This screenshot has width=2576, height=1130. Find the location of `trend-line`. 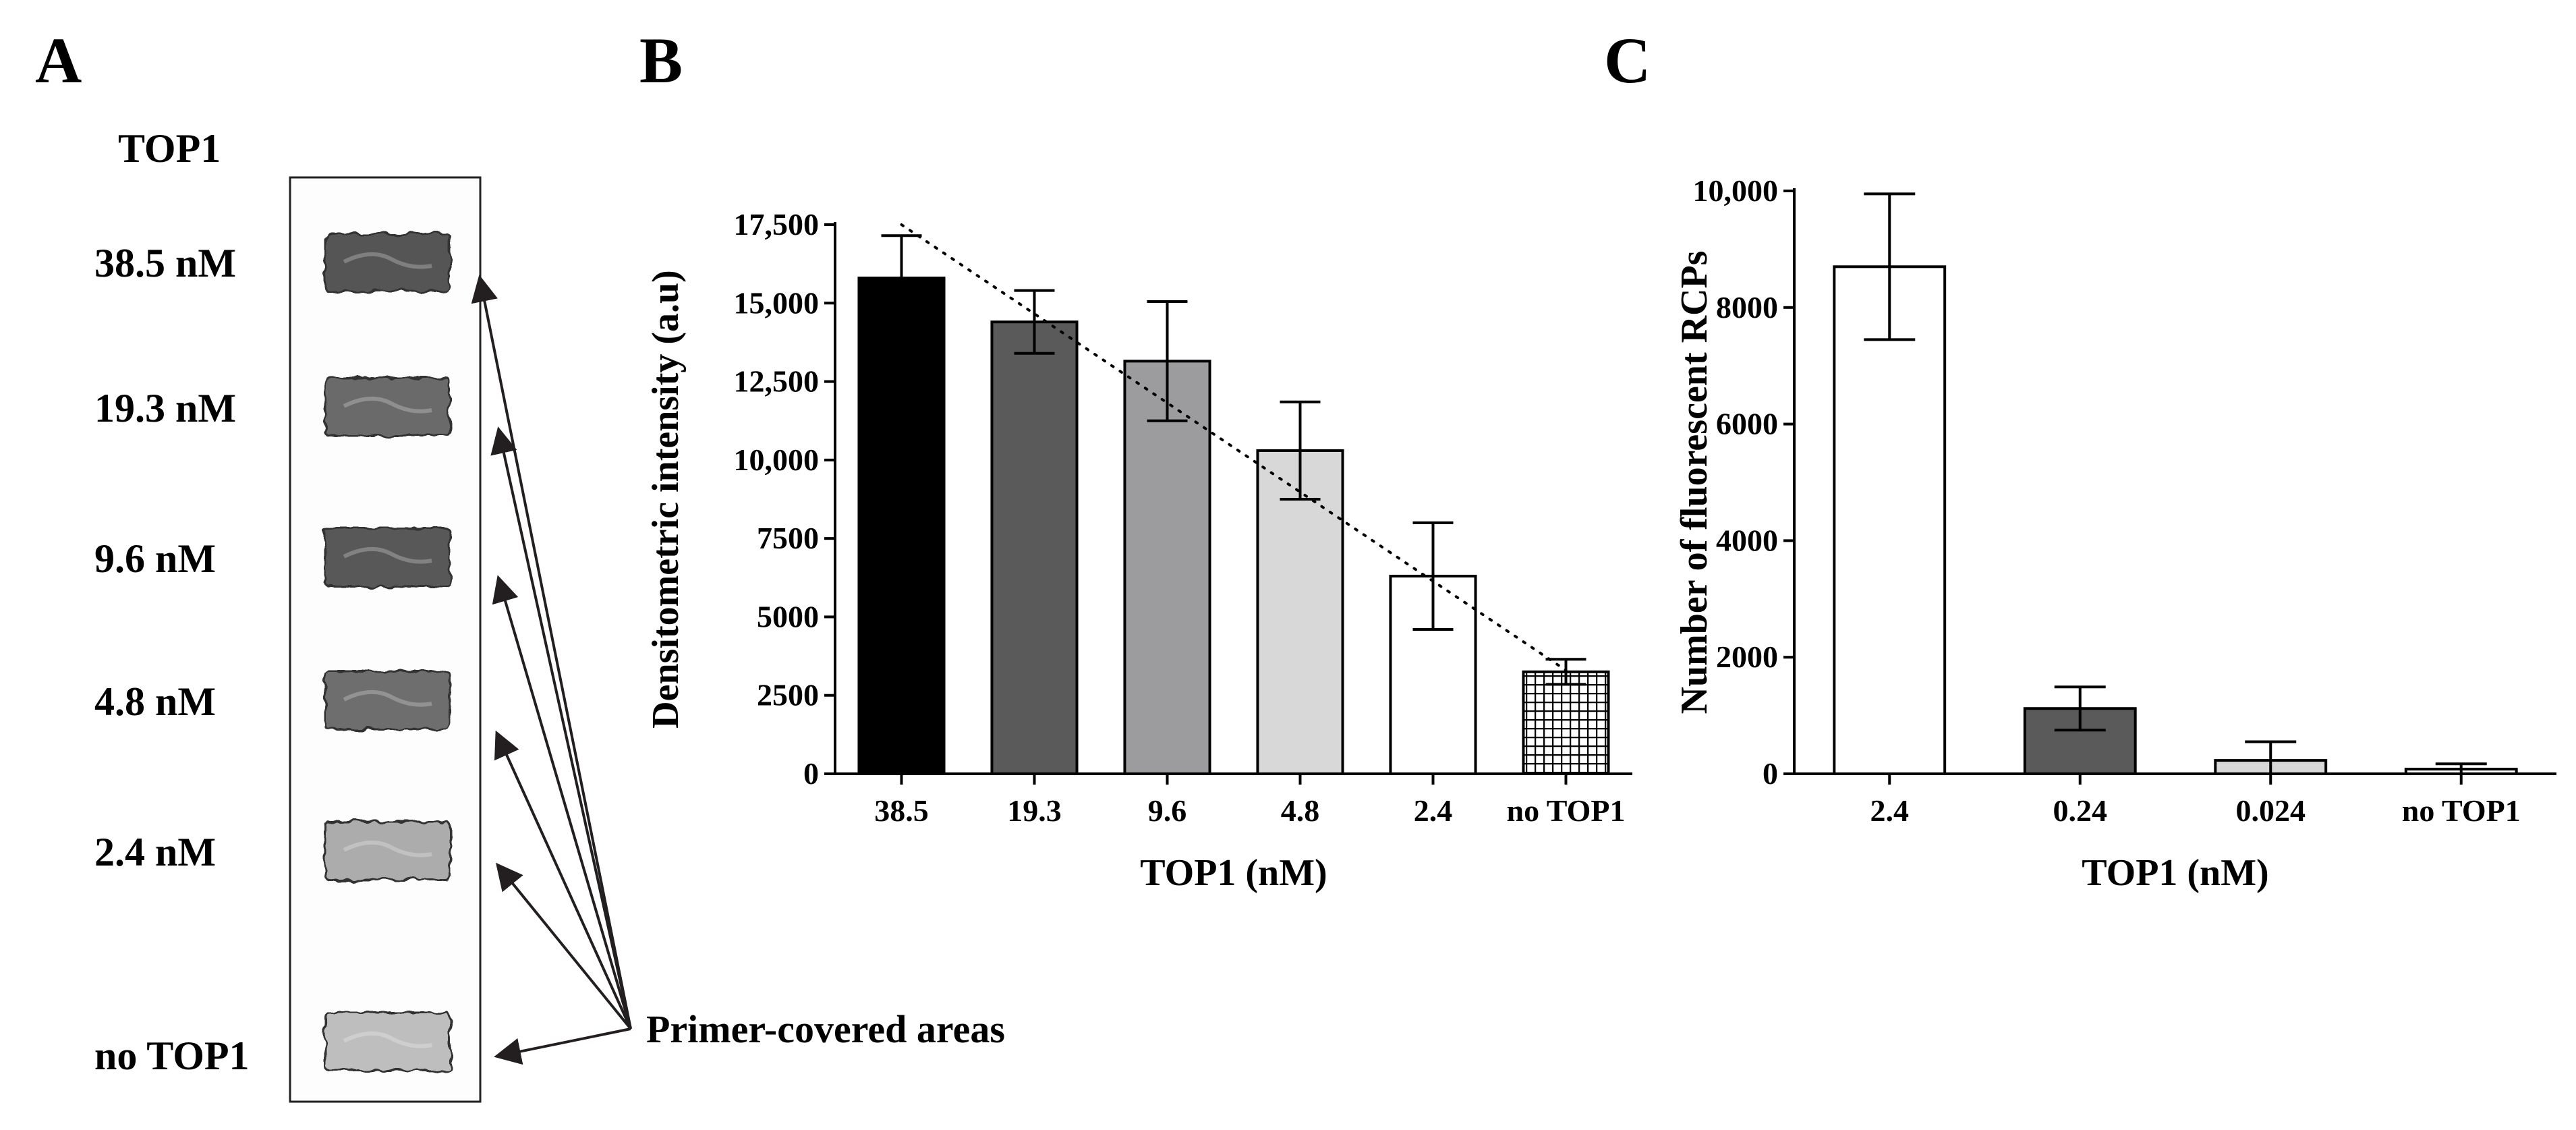

trend-line is located at coordinates (1234, 447).